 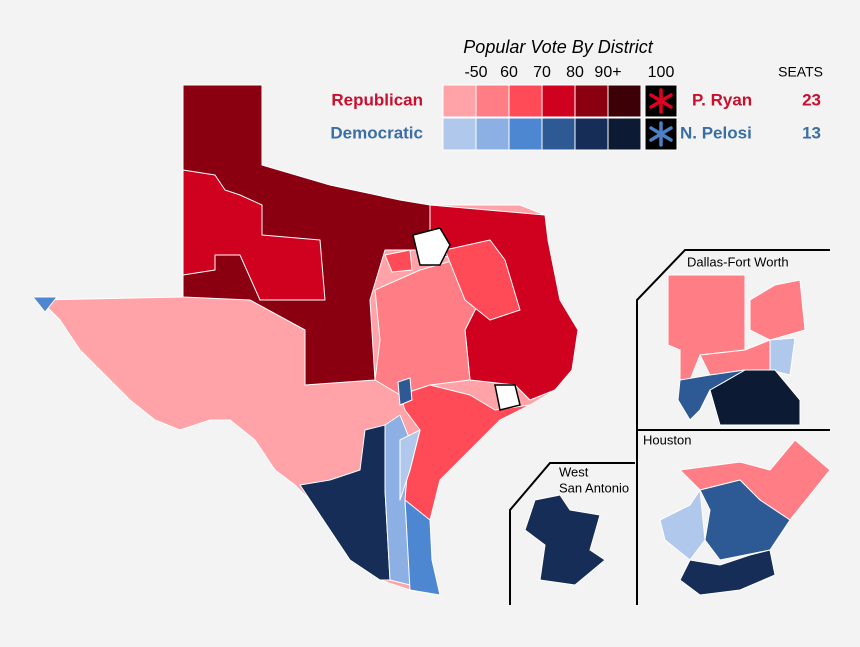 What do you see at coordinates (811, 99) in the screenshot?
I see `party-seats: 23` at bounding box center [811, 99].